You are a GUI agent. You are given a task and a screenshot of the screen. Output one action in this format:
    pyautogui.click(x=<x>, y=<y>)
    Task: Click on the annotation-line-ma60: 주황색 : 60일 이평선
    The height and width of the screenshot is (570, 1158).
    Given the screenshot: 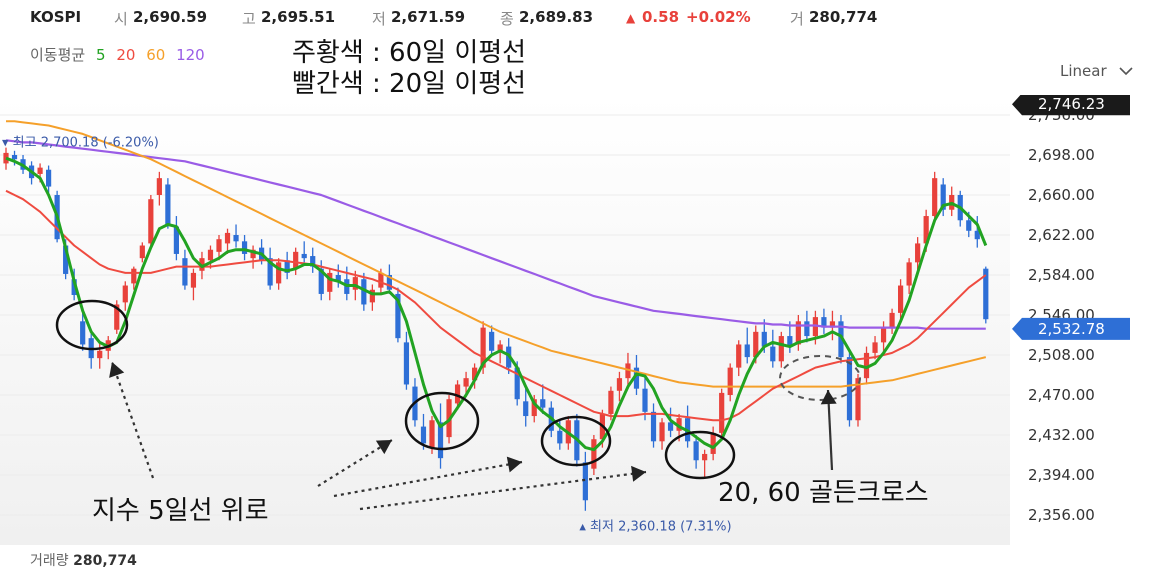 What is the action you would take?
    pyautogui.click(x=409, y=53)
    